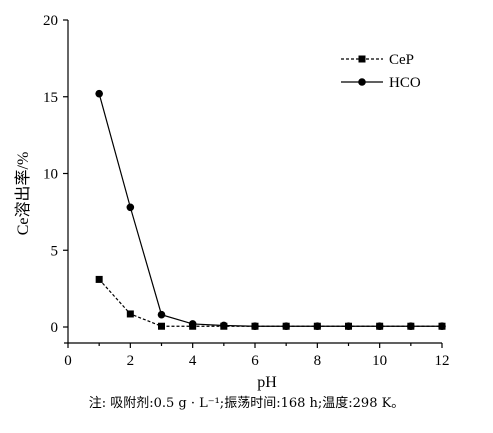  I want to click on y-axis-label: Ce溶出率/%, so click(23, 194).